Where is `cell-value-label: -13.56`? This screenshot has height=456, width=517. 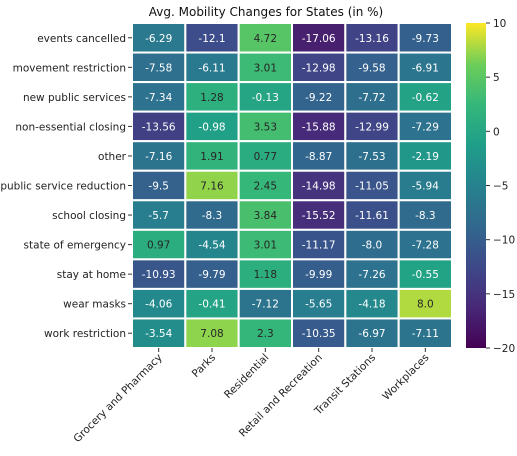 cell-value-label: -13.56 is located at coordinates (159, 127).